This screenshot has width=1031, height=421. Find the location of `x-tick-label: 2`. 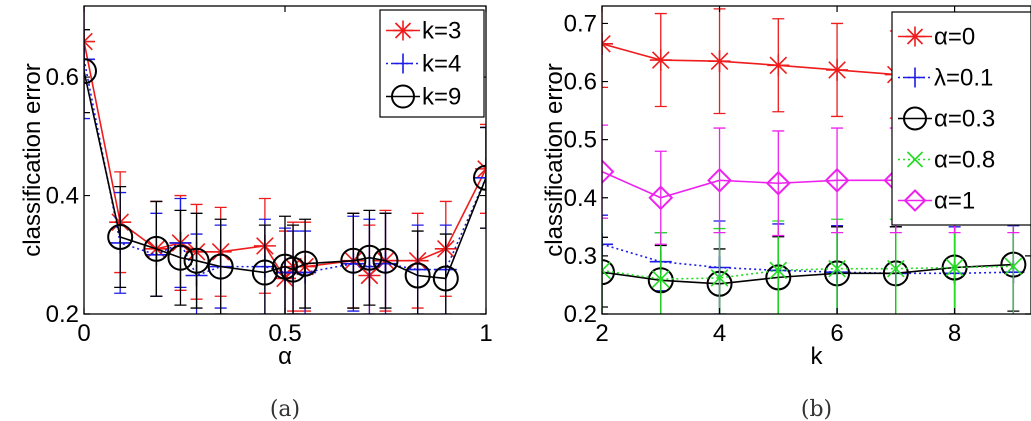

x-tick-label: 2 is located at coordinates (601, 333).